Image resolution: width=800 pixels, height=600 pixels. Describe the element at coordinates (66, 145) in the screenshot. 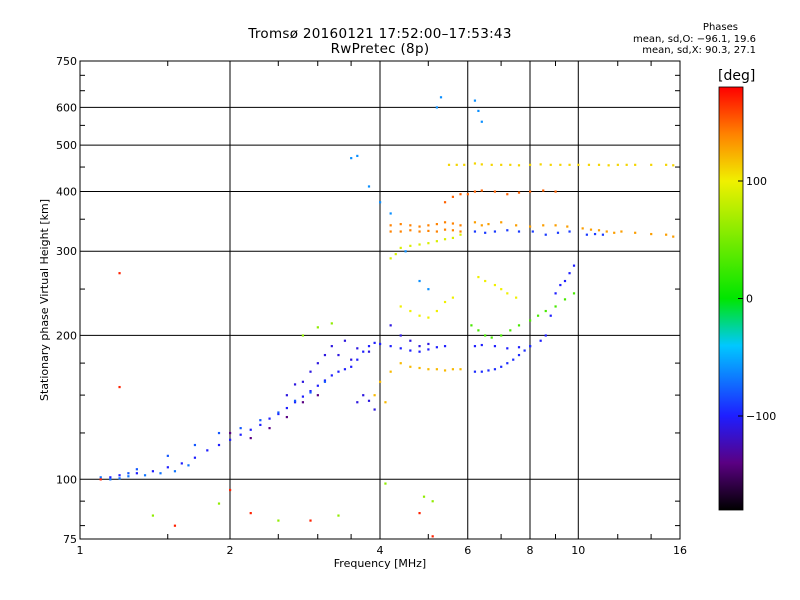

I see `y-tick-label: 500` at that location.